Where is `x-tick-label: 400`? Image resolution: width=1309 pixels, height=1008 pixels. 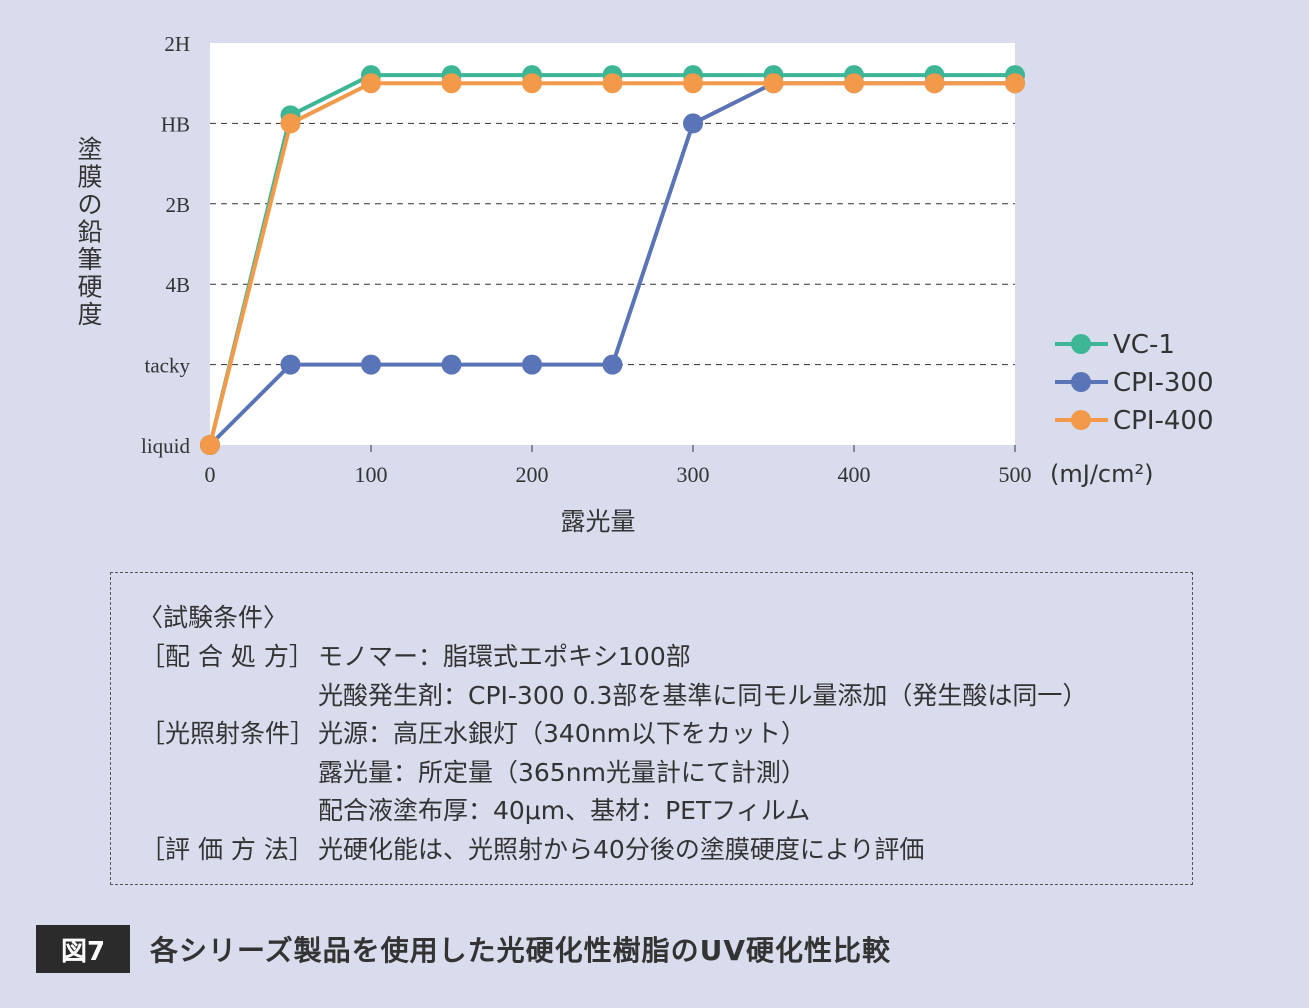 x-tick-label: 400 is located at coordinates (854, 474).